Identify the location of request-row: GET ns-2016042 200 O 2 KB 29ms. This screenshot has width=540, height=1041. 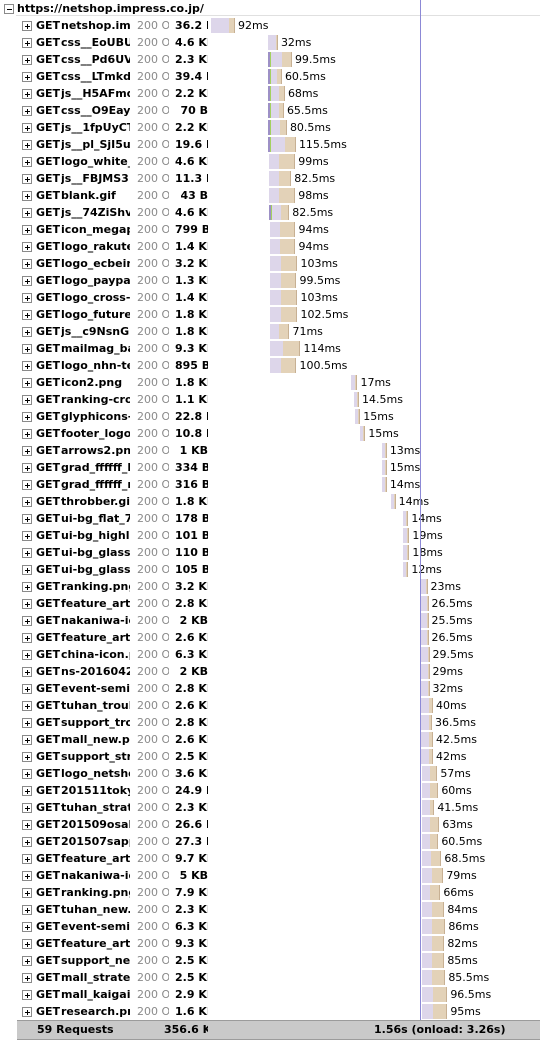
(270, 671).